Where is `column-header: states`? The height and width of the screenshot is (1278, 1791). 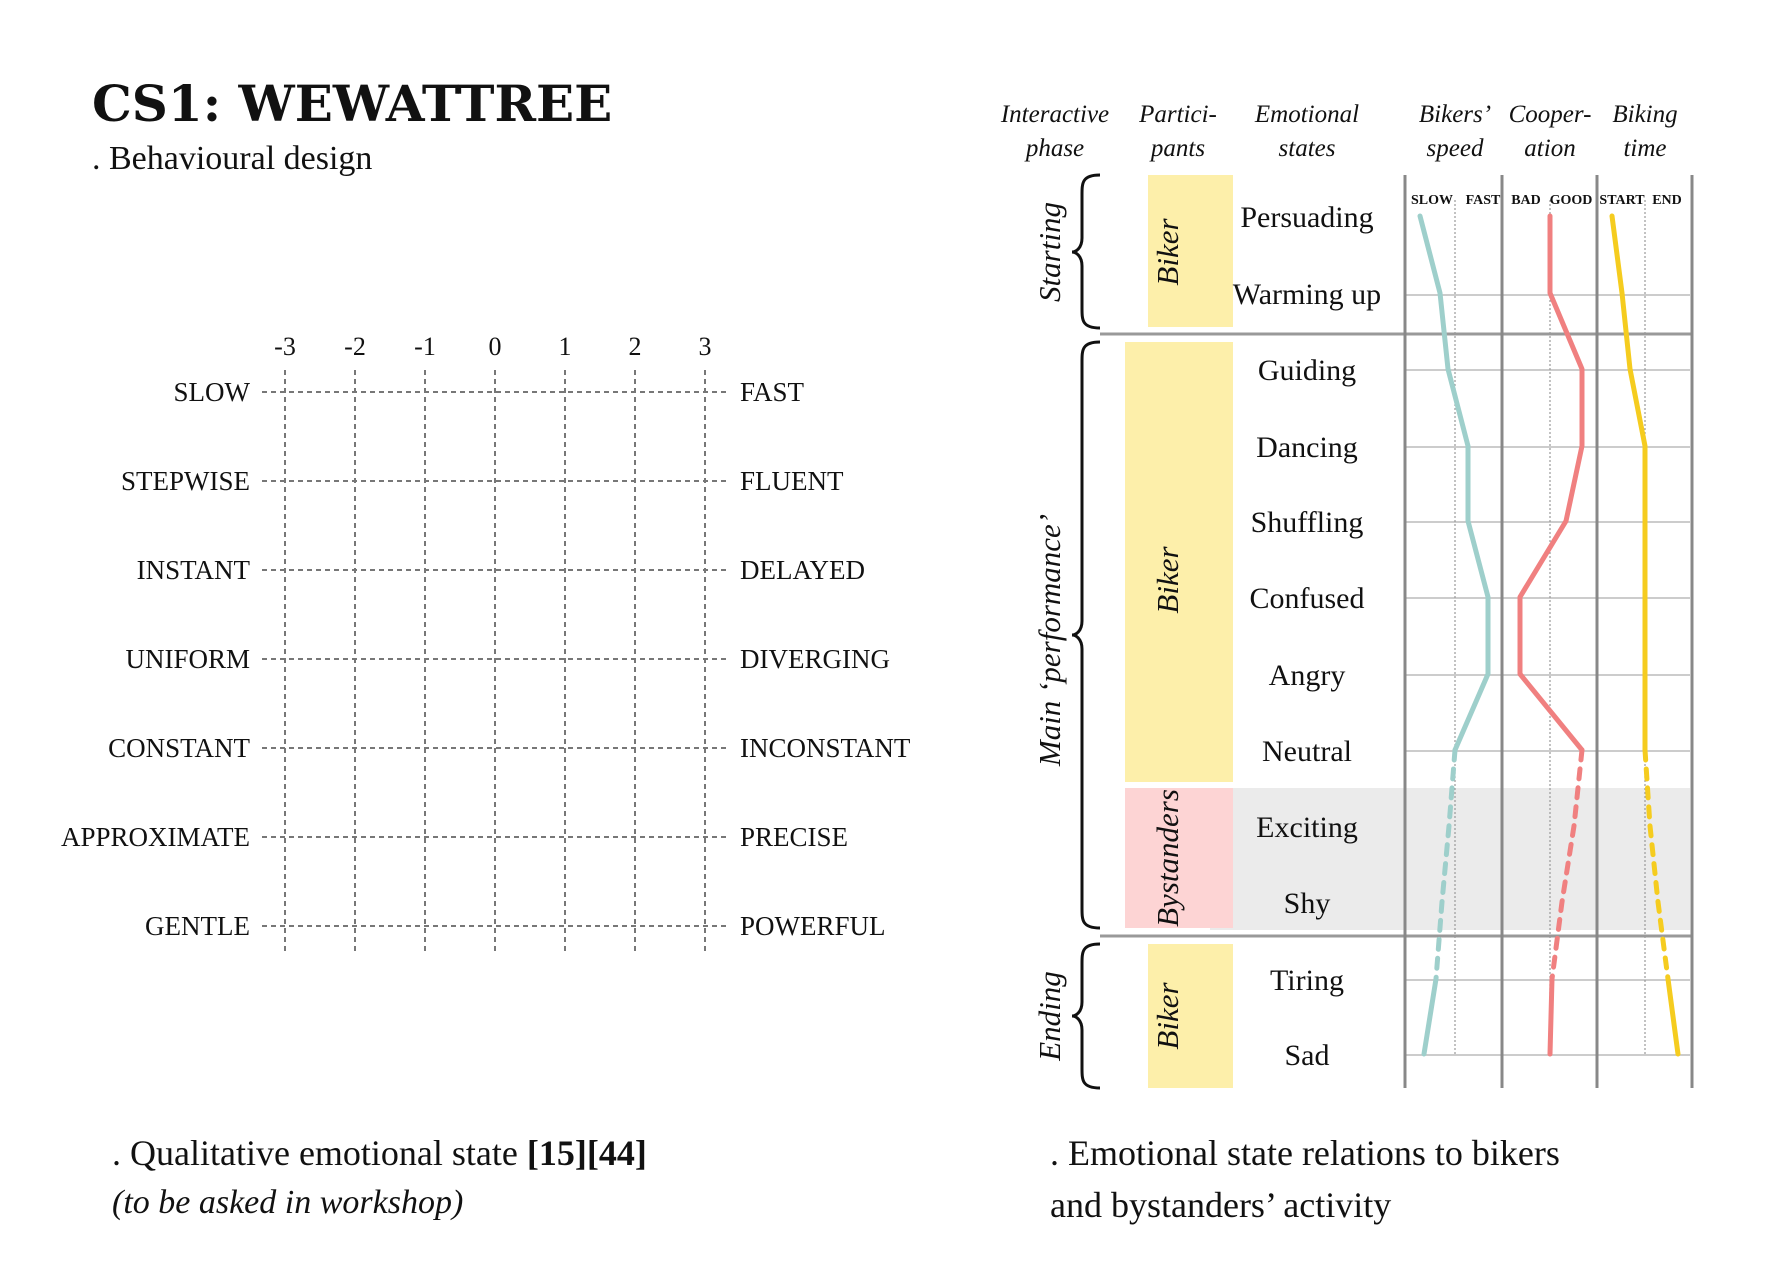
column-header: states is located at coordinates (1307, 148).